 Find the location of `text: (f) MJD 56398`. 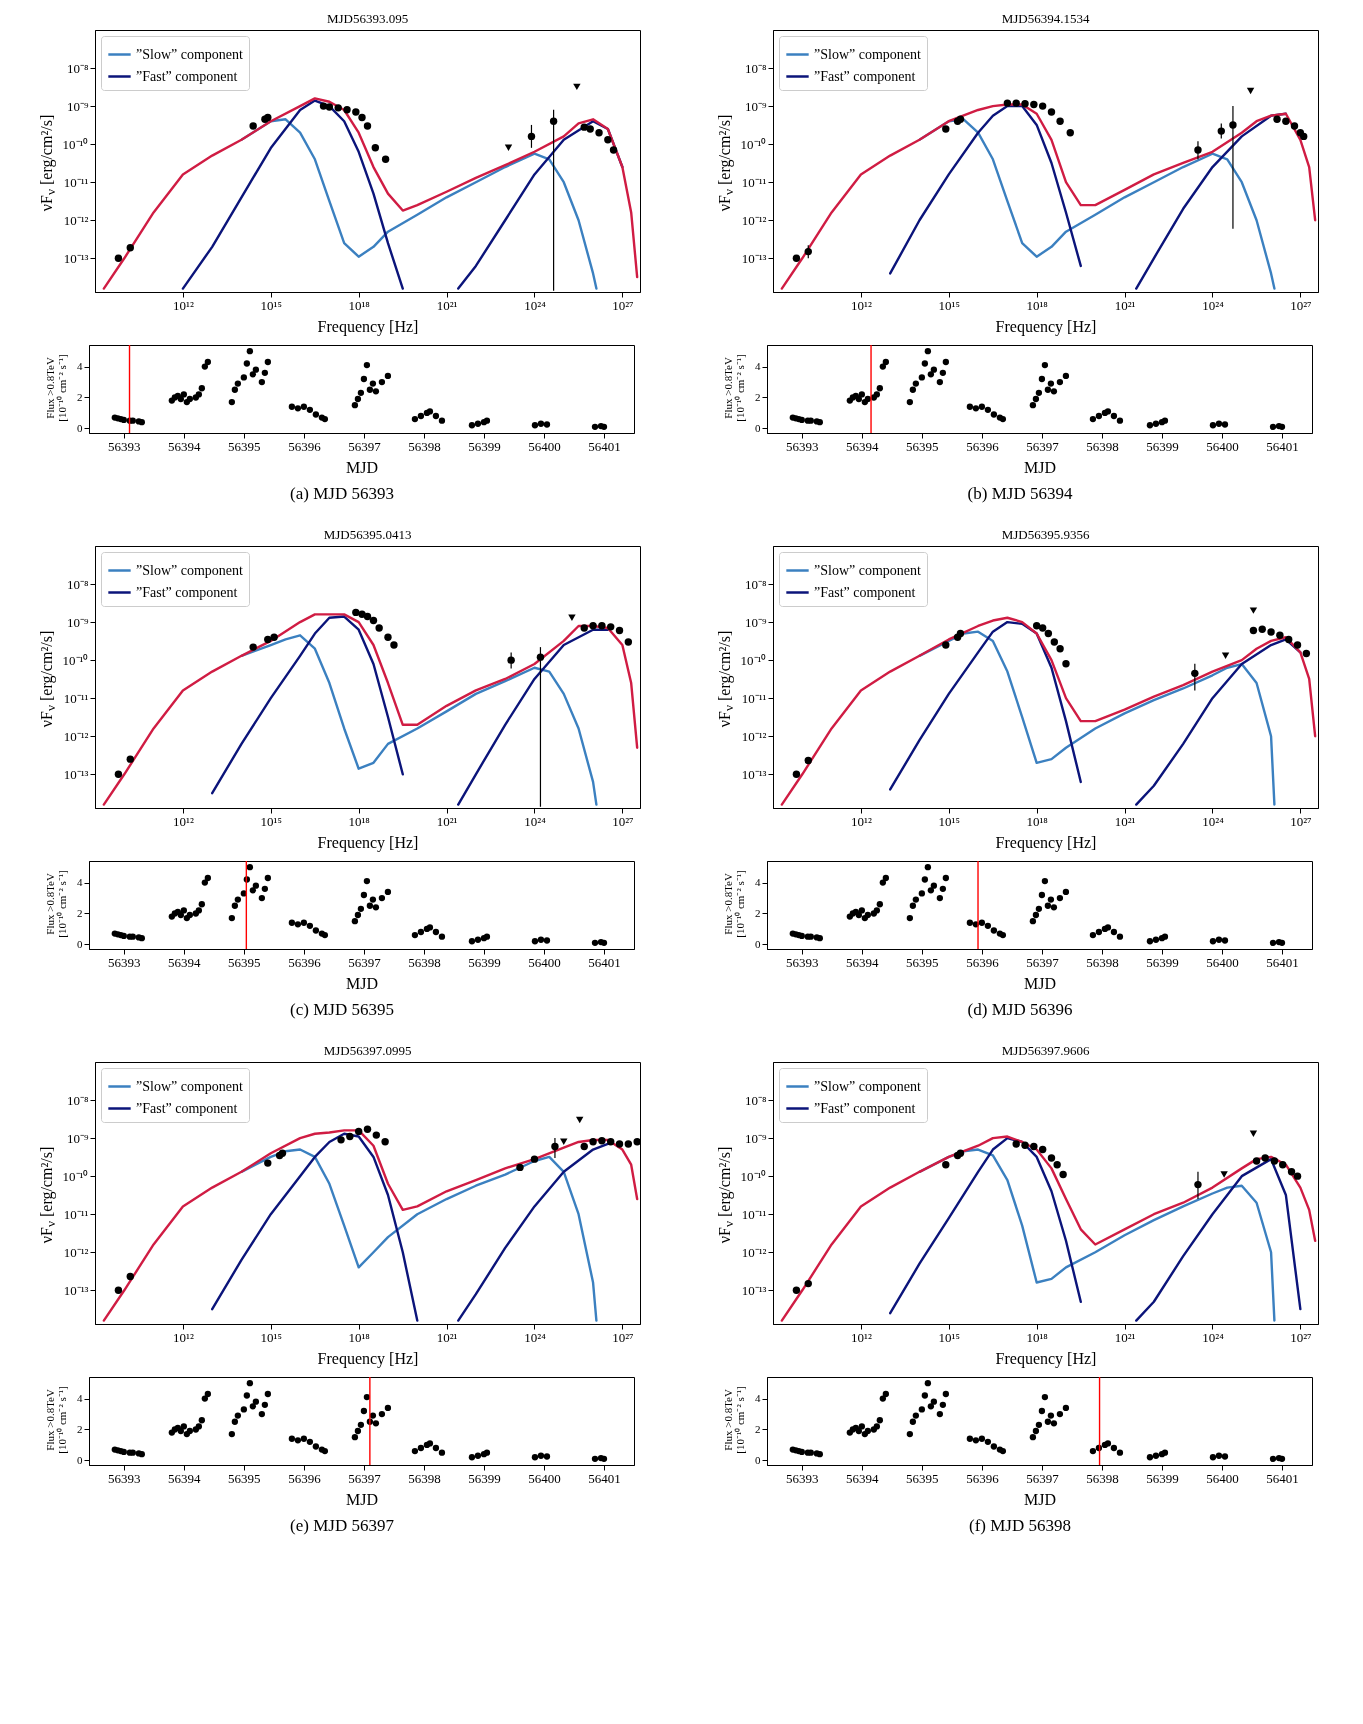

text: (f) MJD 56398 is located at coordinates (1020, 1526).